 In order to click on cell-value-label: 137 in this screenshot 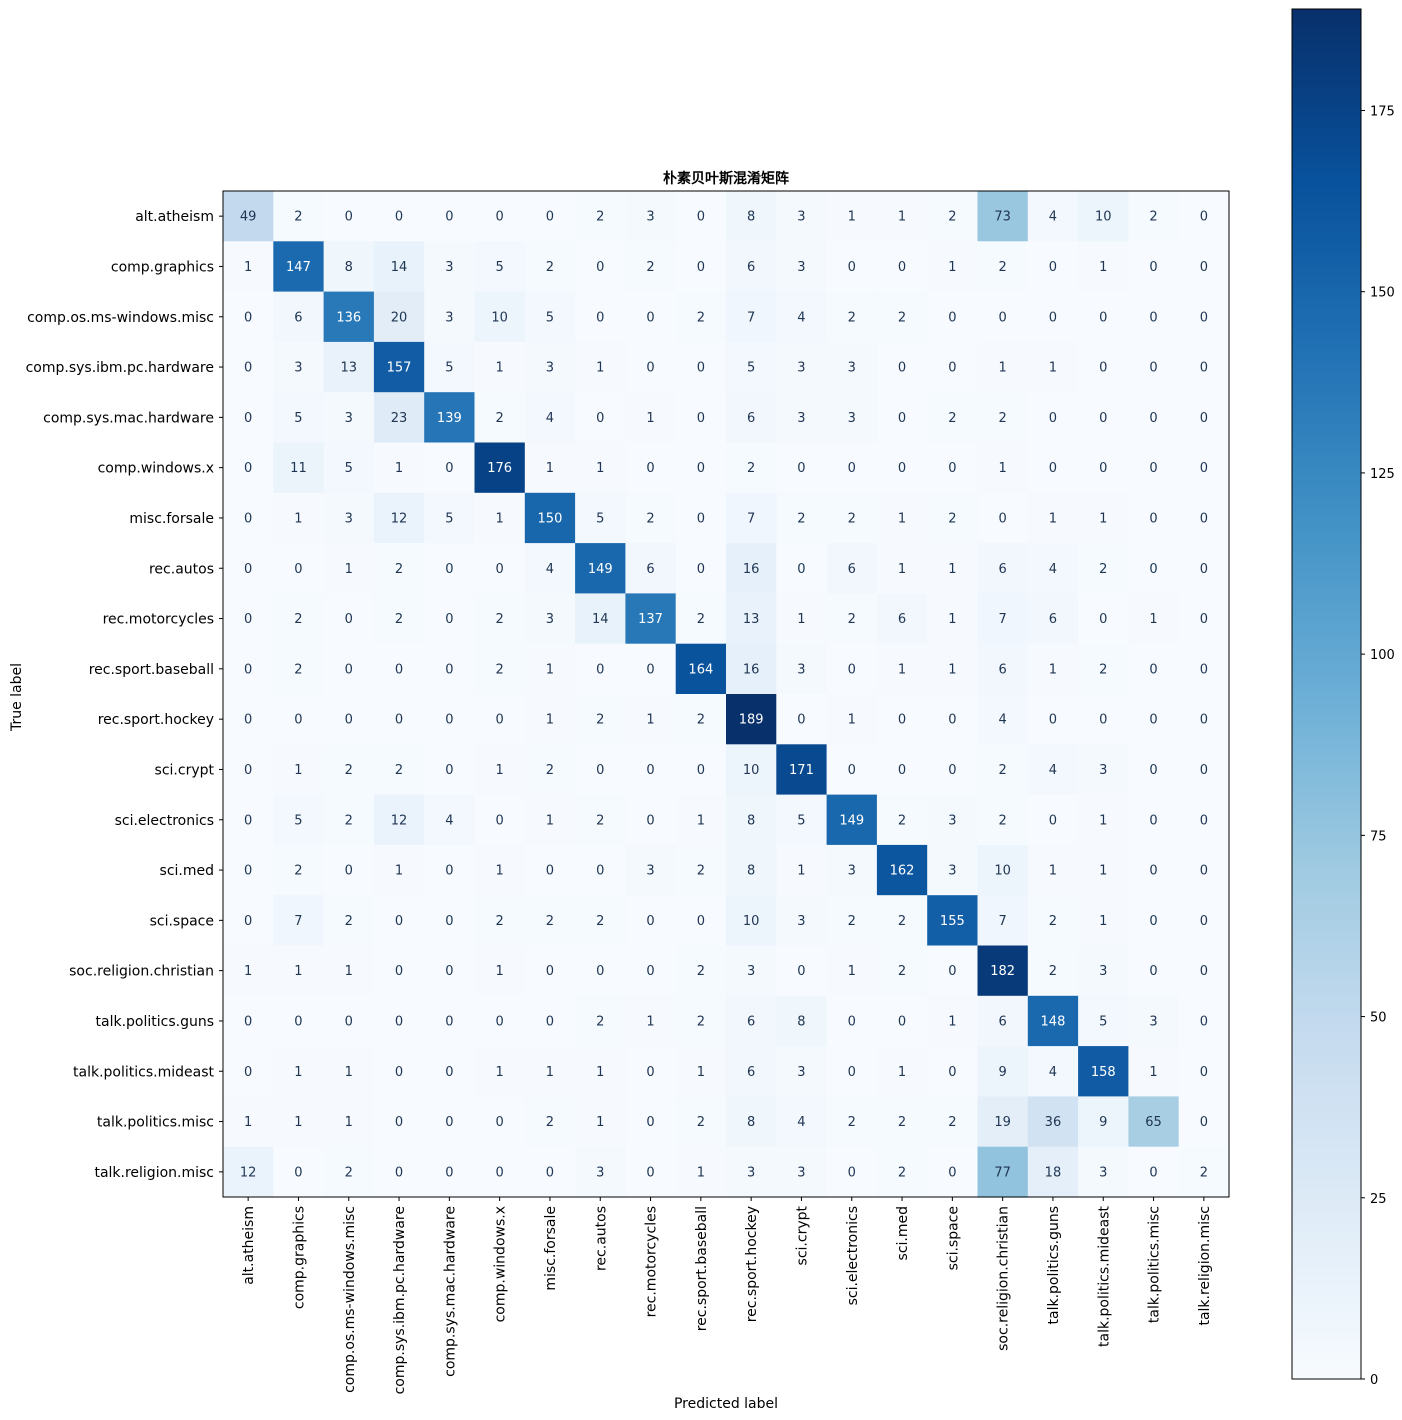, I will do `click(650, 619)`.